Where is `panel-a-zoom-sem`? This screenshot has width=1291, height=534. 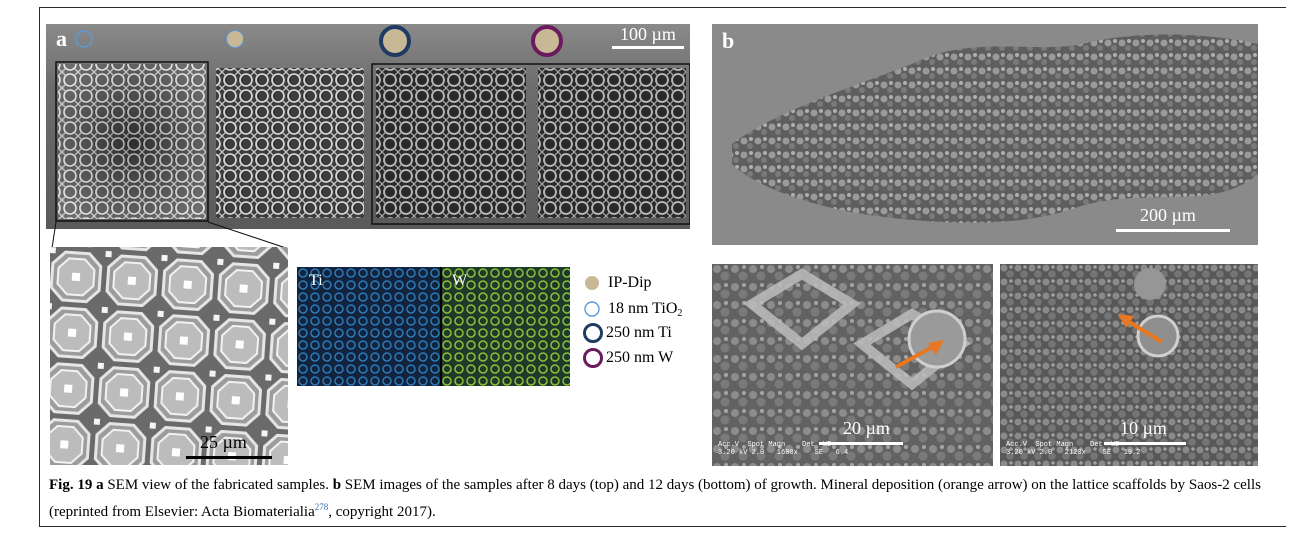 panel-a-zoom-sem is located at coordinates (169, 356).